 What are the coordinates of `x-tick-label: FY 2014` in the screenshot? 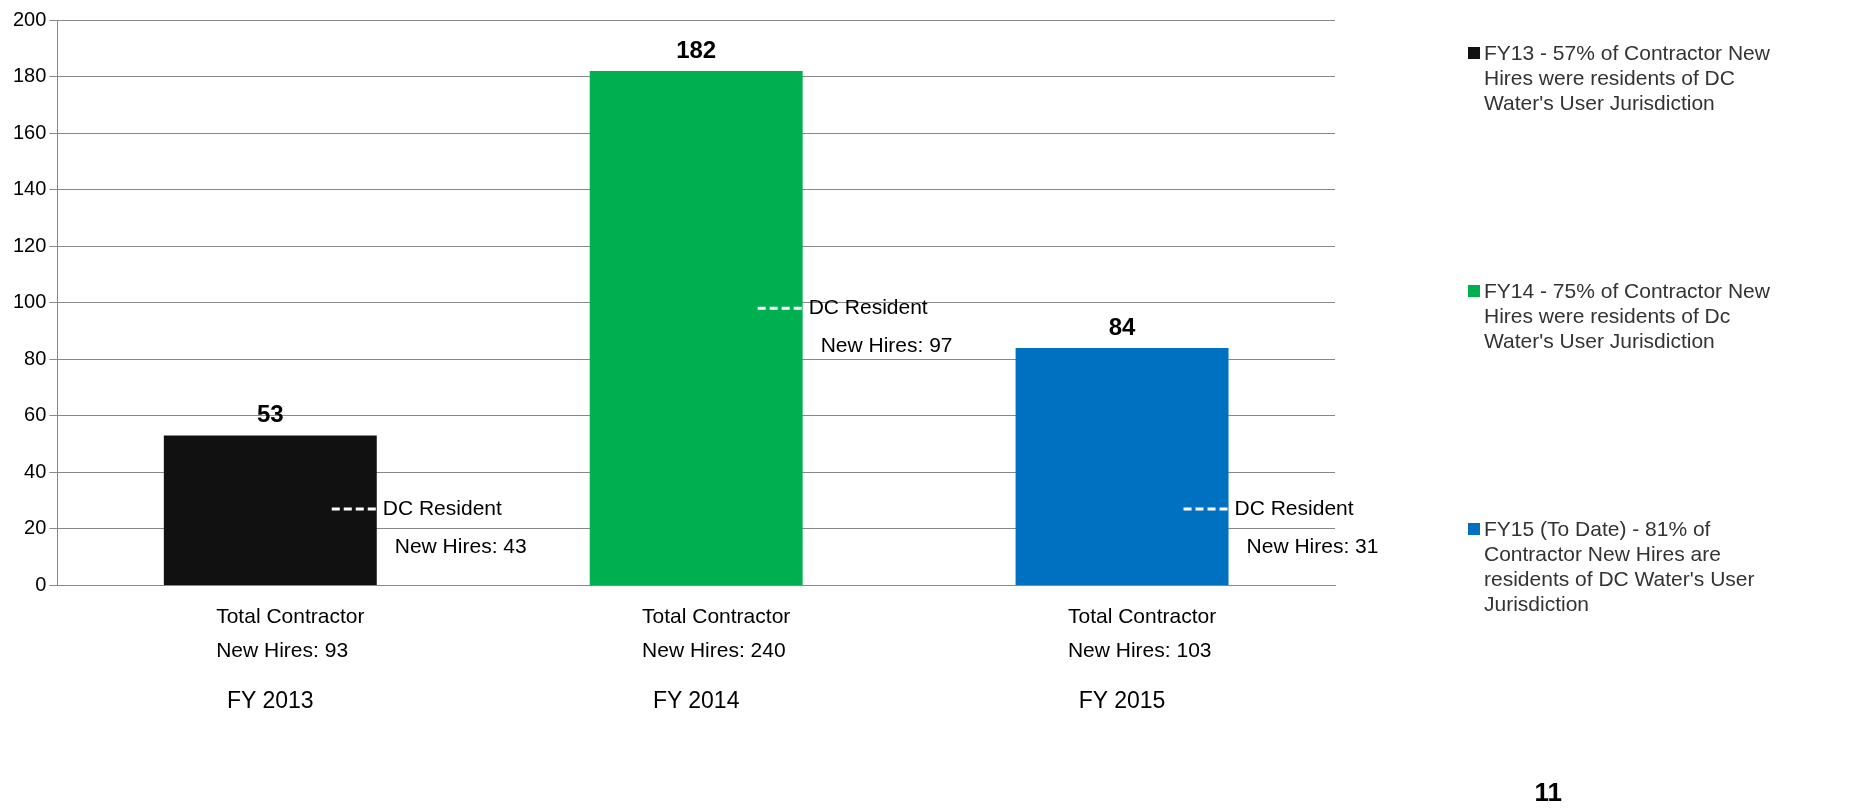 It's located at (696, 699).